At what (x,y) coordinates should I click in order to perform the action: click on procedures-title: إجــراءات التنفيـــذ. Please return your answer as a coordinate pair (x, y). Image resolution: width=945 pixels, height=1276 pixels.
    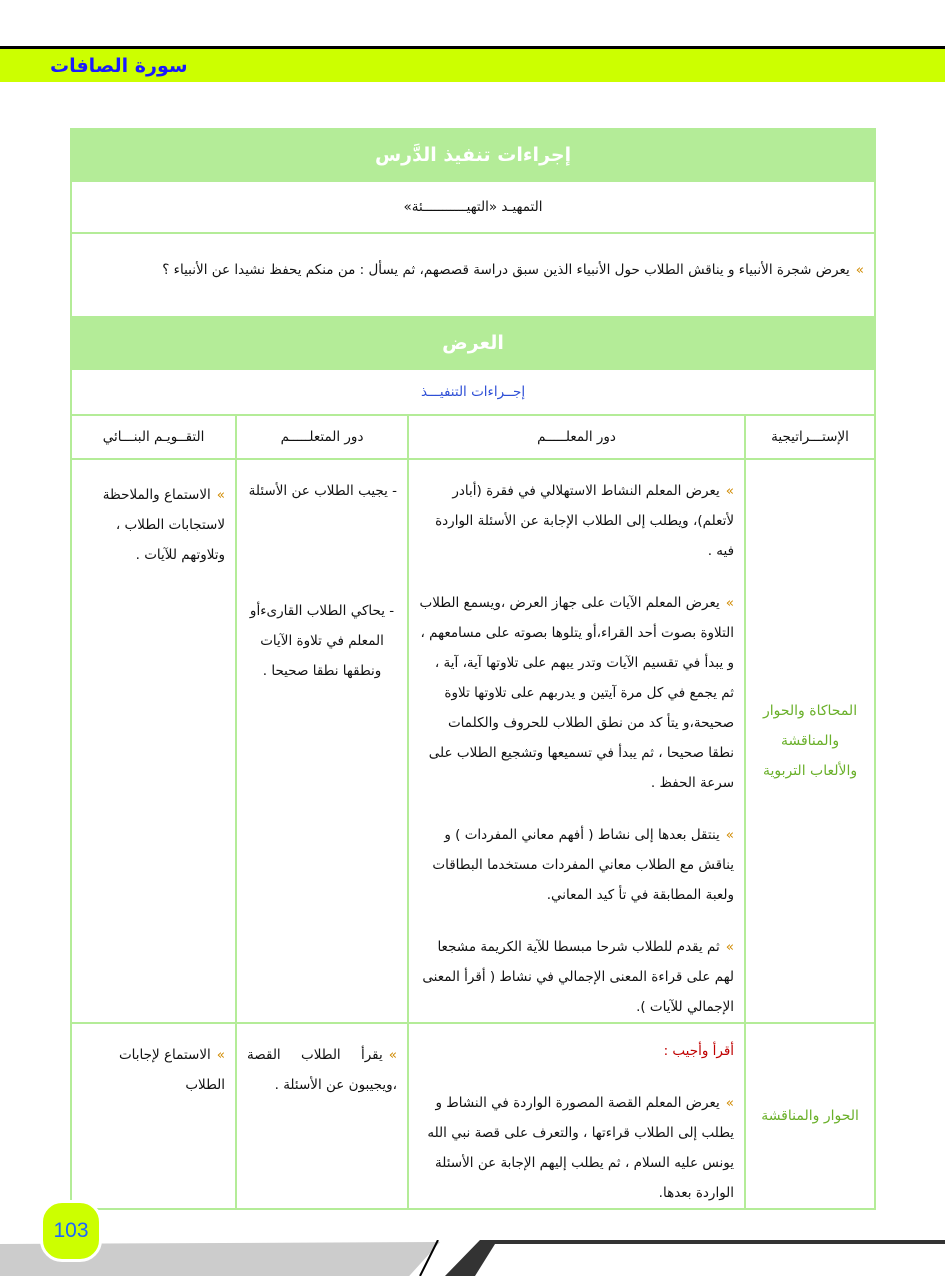
    Looking at the image, I should click on (473, 392).